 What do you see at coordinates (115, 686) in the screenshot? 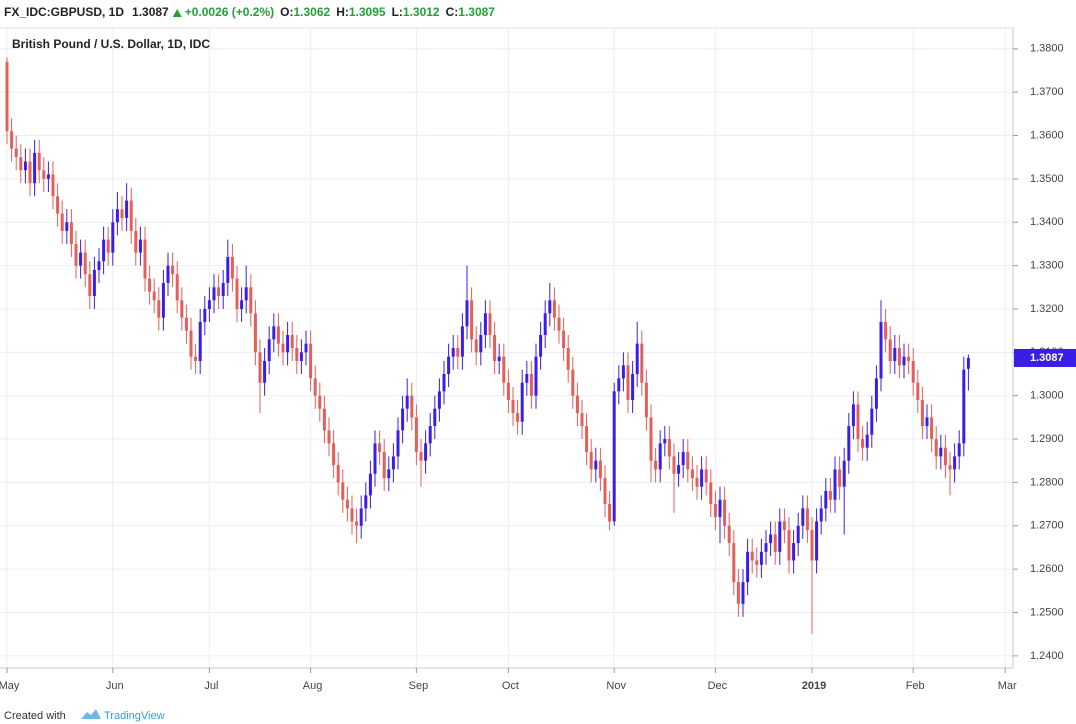
I see `x-tick-label: Jun` at bounding box center [115, 686].